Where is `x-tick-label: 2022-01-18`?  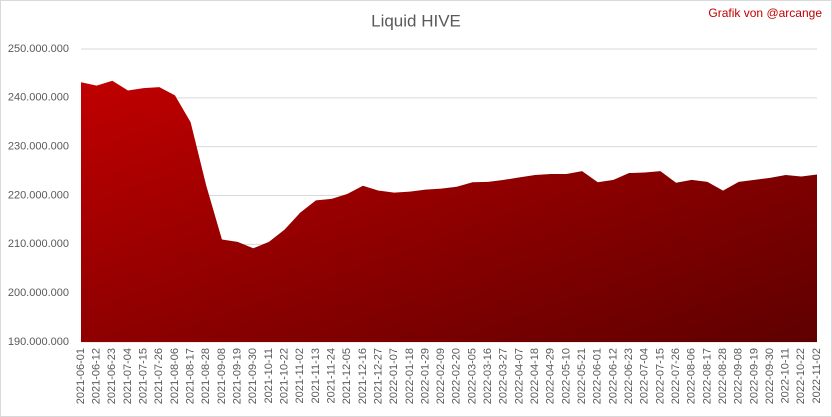 x-tick-label: 2022-01-18 is located at coordinates (410, 376).